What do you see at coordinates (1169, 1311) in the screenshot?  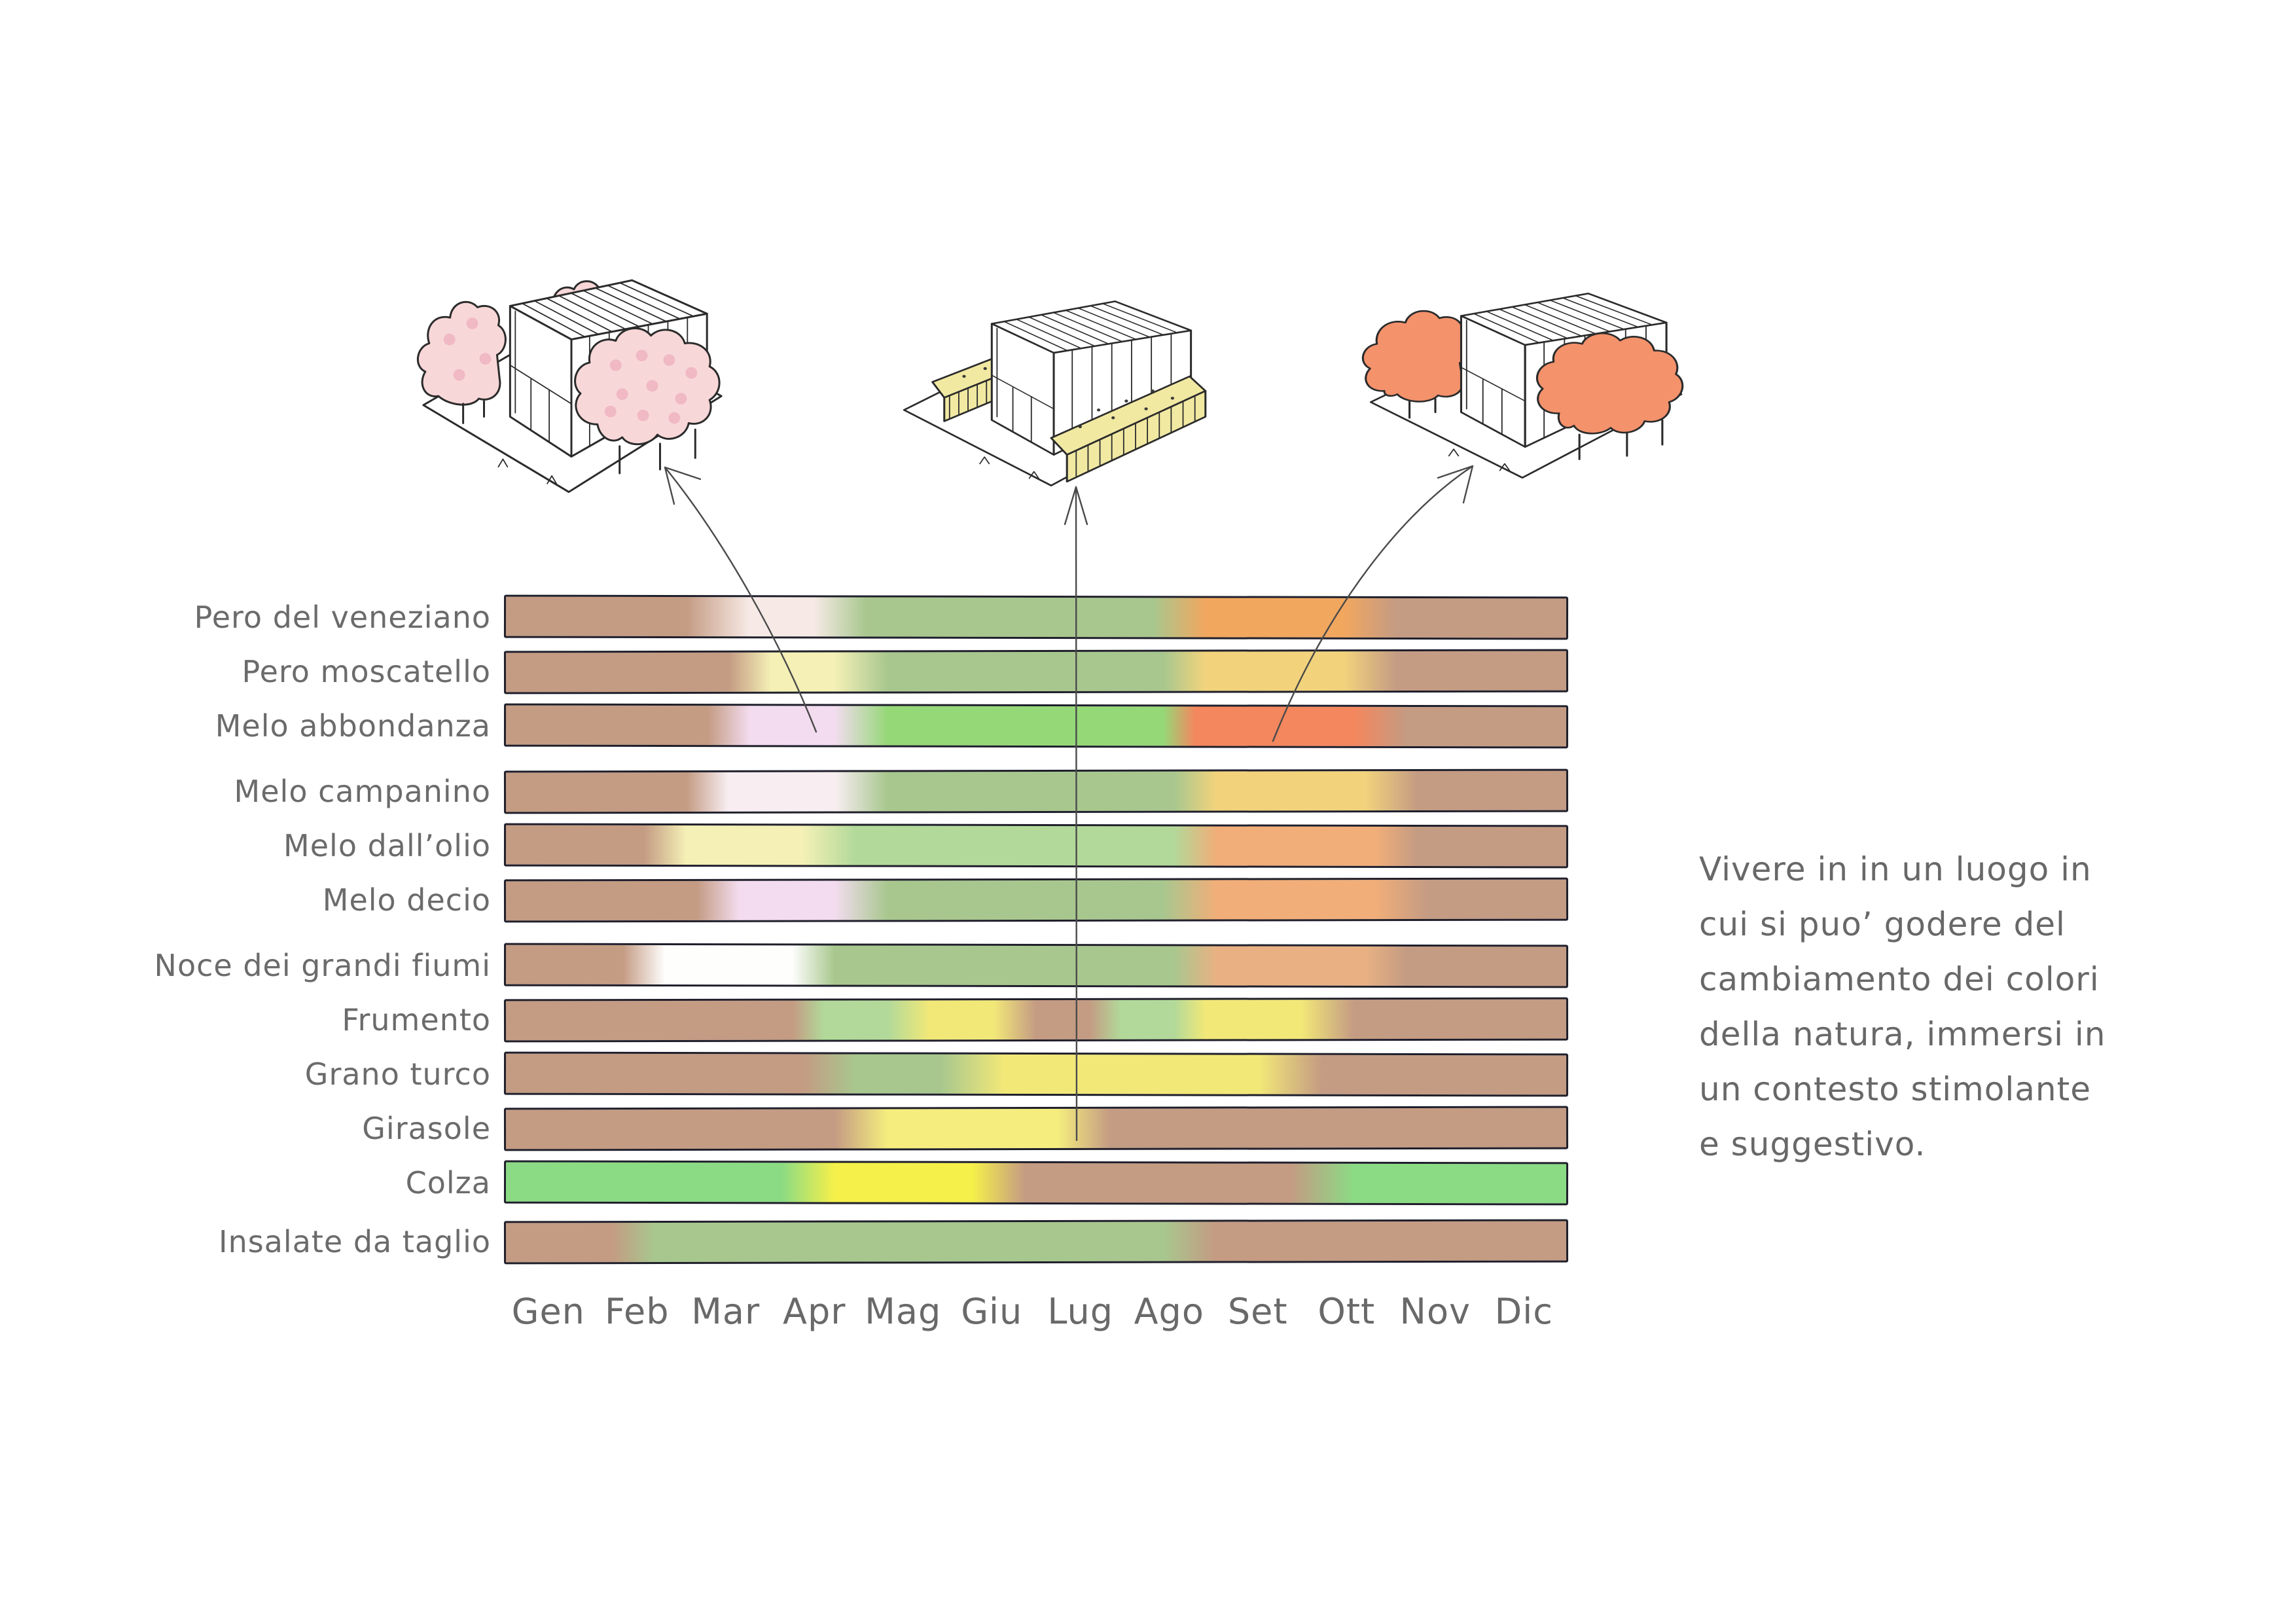 I see `month-label: Ago` at bounding box center [1169, 1311].